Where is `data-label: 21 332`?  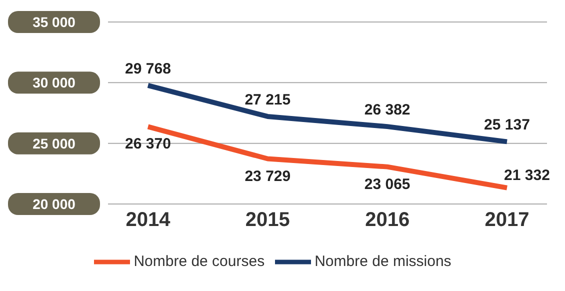 data-label: 21 332 is located at coordinates (527, 175).